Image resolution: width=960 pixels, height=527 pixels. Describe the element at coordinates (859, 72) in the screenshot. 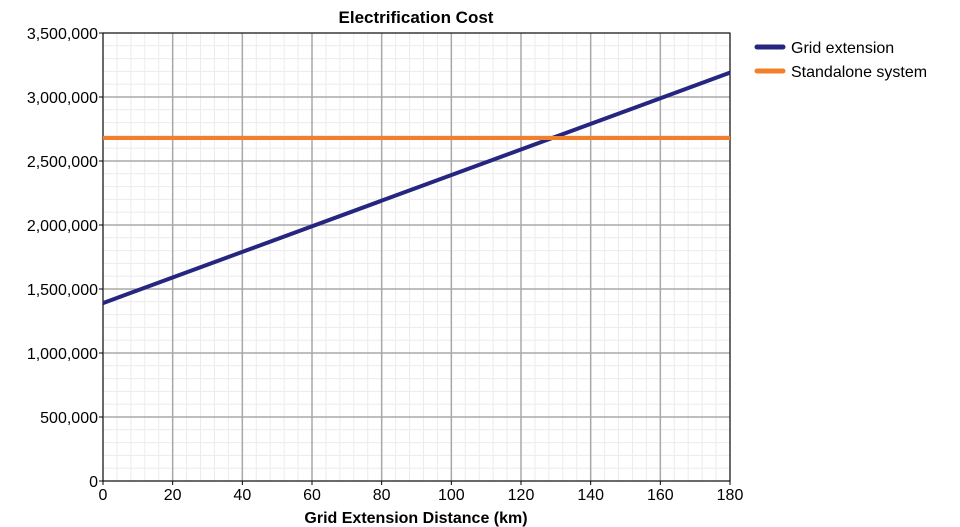

I see `legend-label-standalone-system: Standalone system` at that location.